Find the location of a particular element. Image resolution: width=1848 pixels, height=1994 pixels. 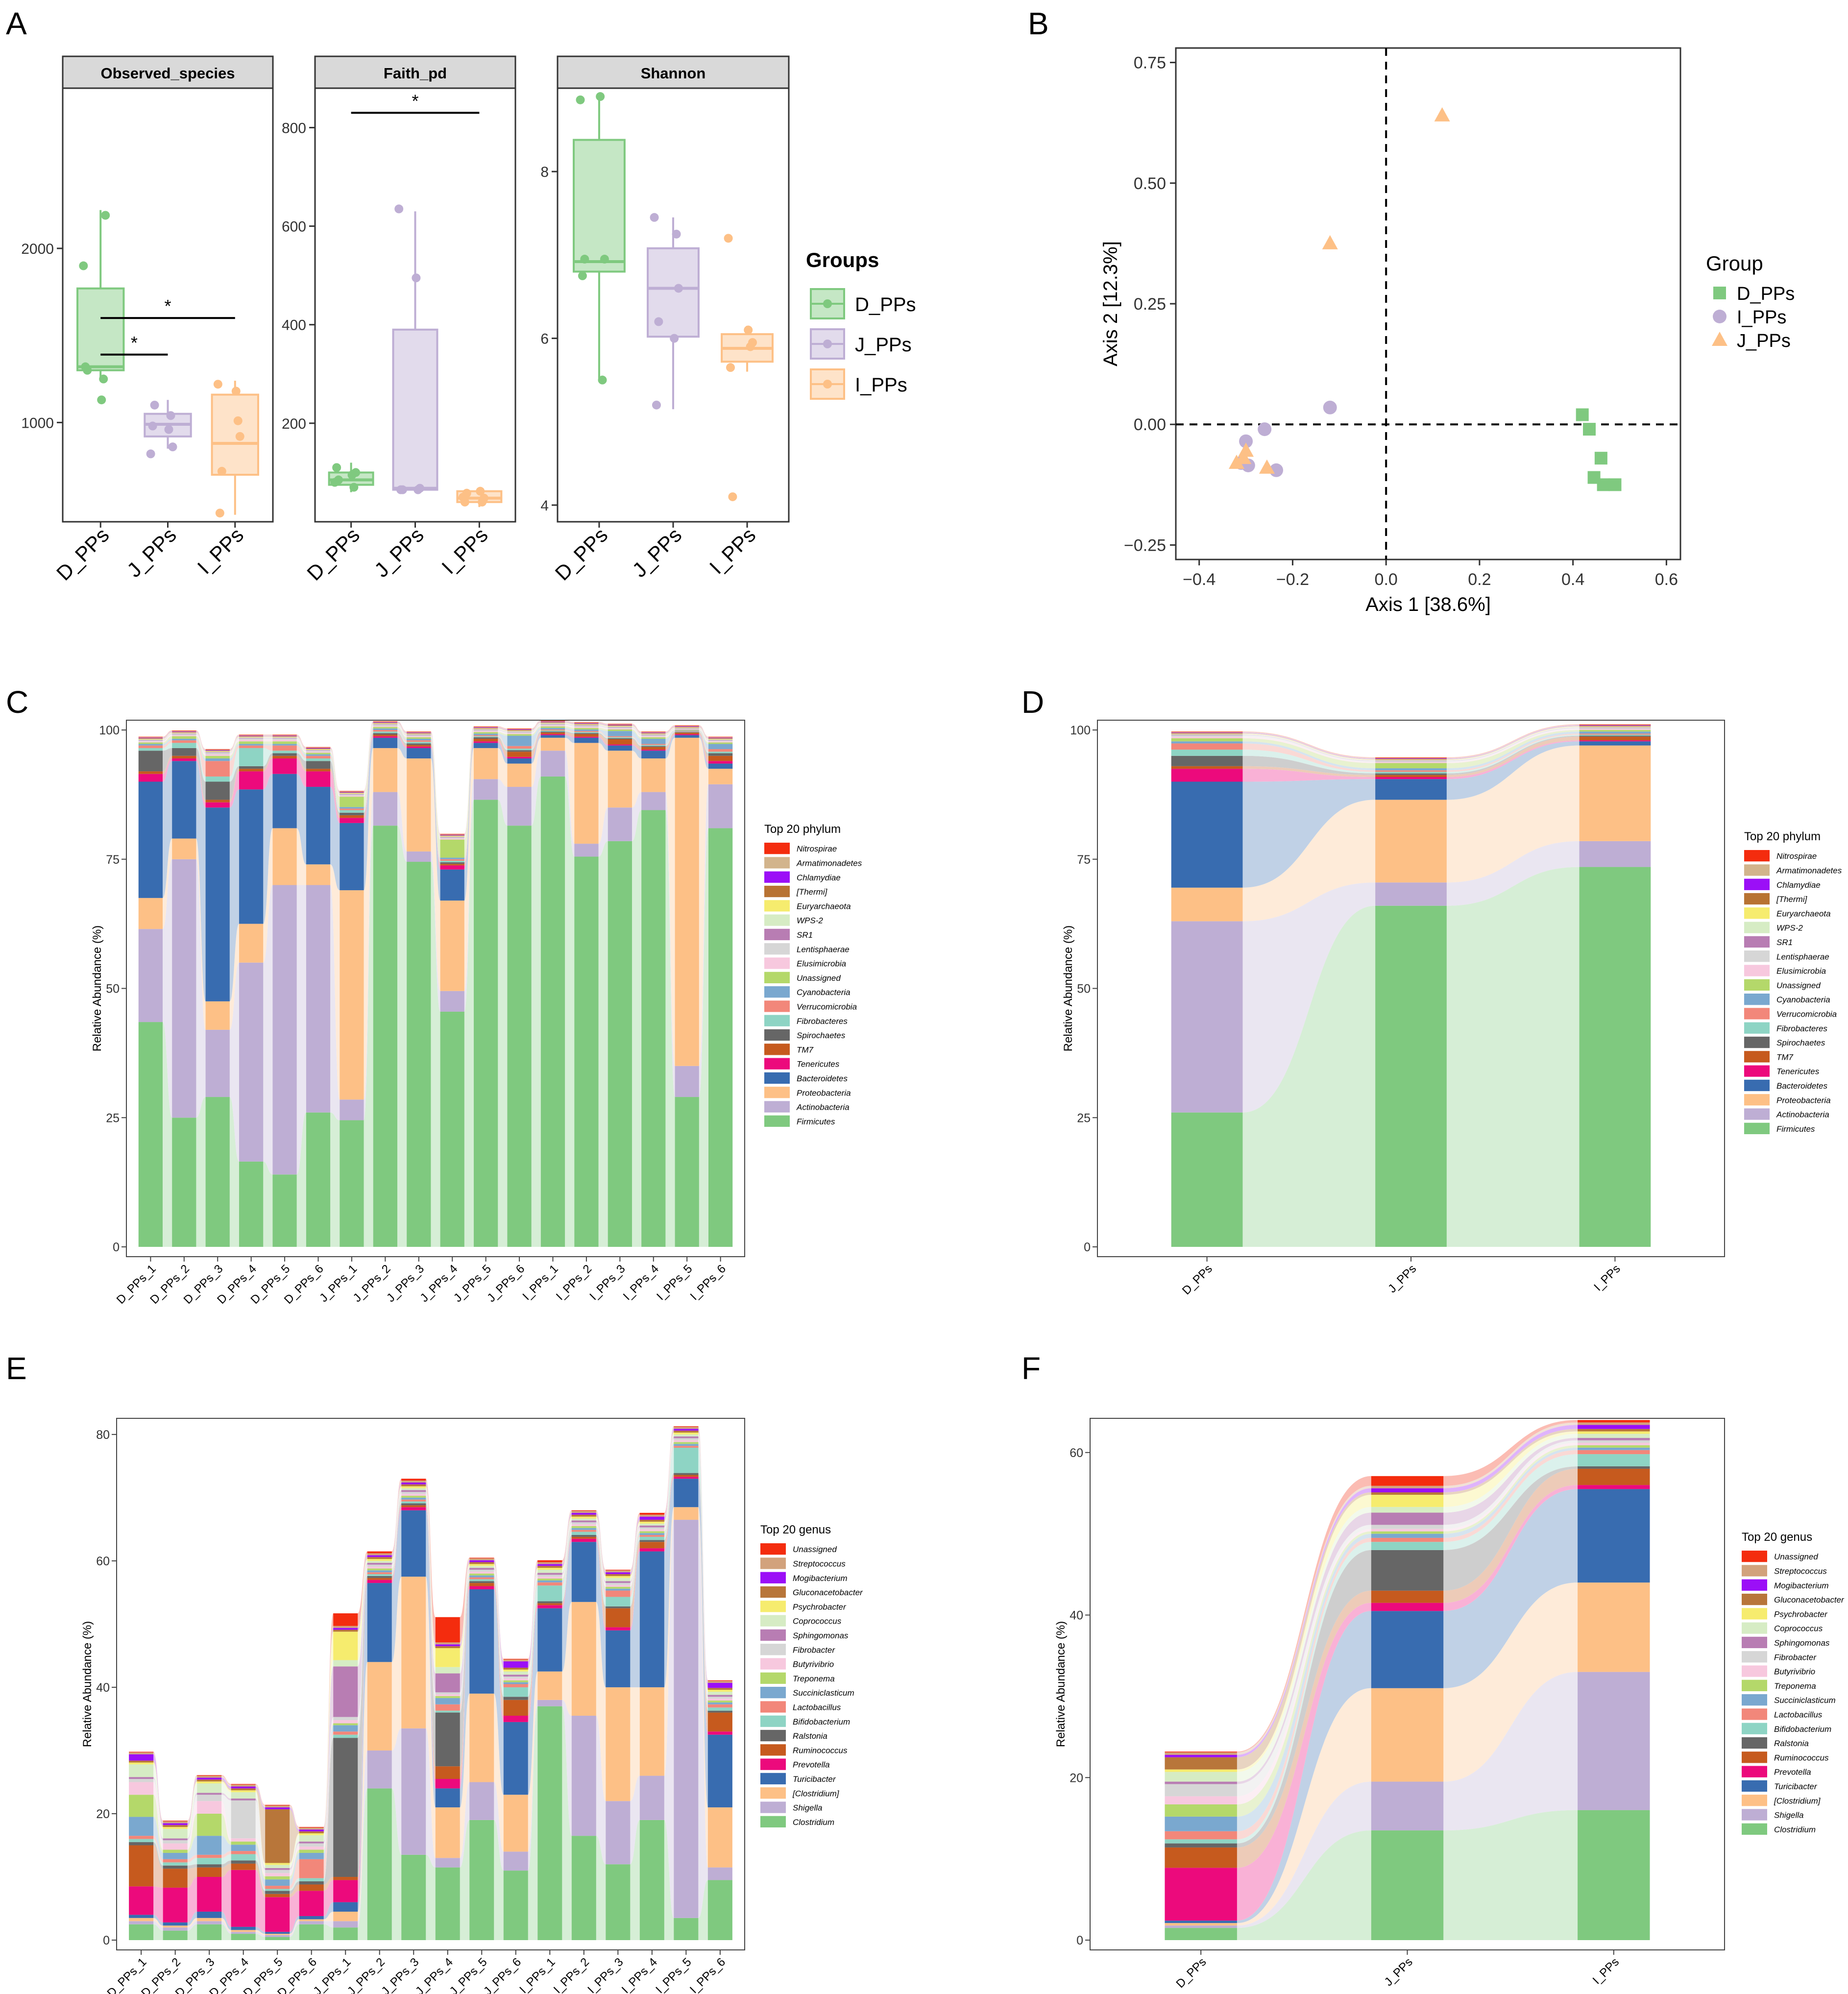

legend-label: Gluconacetobacter is located at coordinates (1810, 1600).